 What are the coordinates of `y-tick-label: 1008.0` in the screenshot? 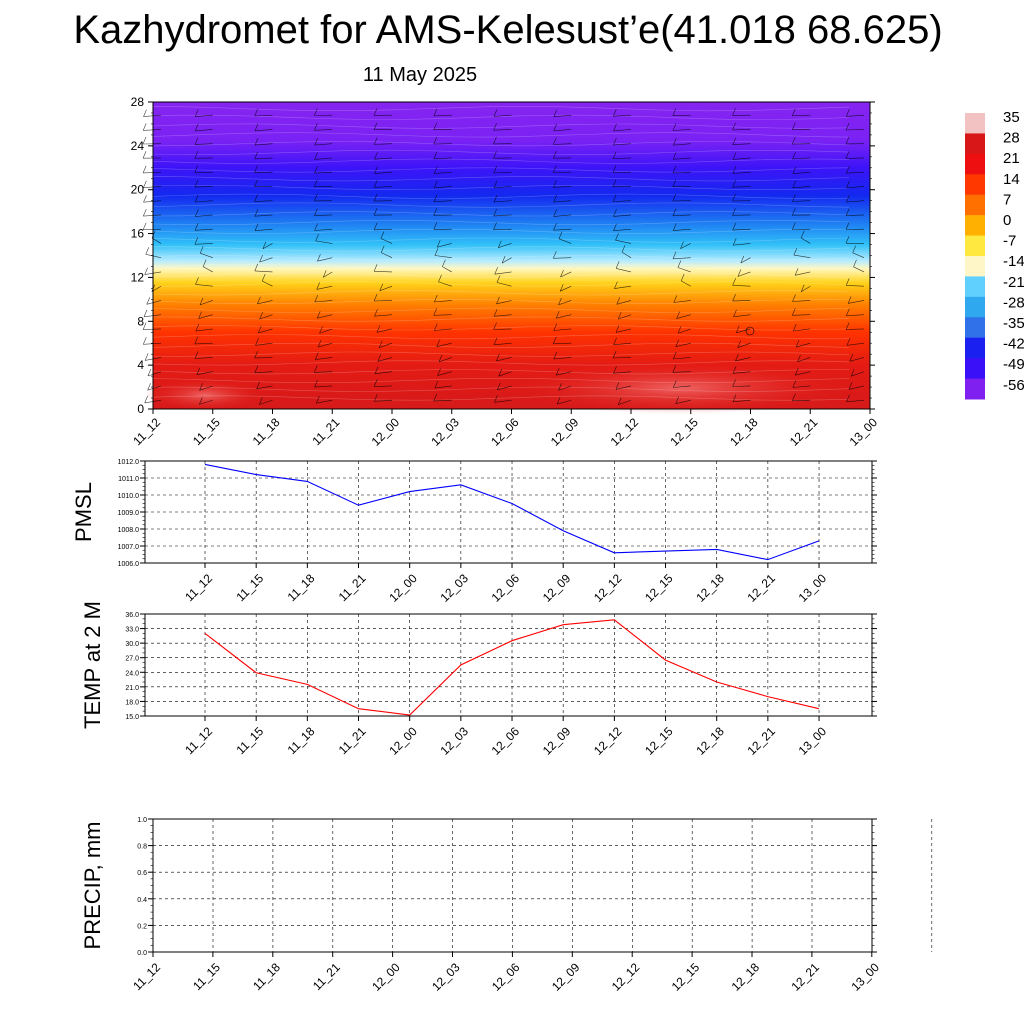 It's located at (129, 530).